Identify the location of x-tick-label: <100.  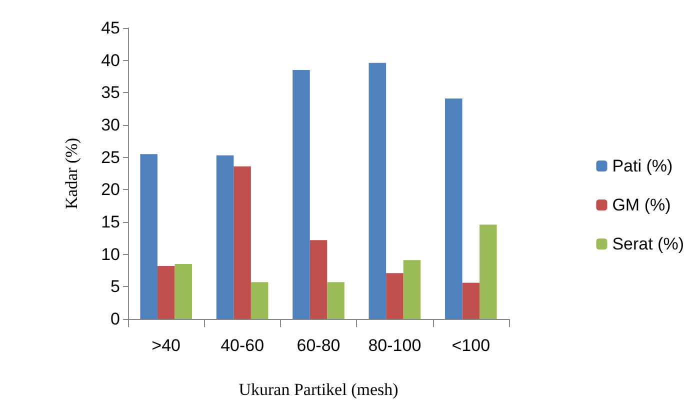
(471, 345).